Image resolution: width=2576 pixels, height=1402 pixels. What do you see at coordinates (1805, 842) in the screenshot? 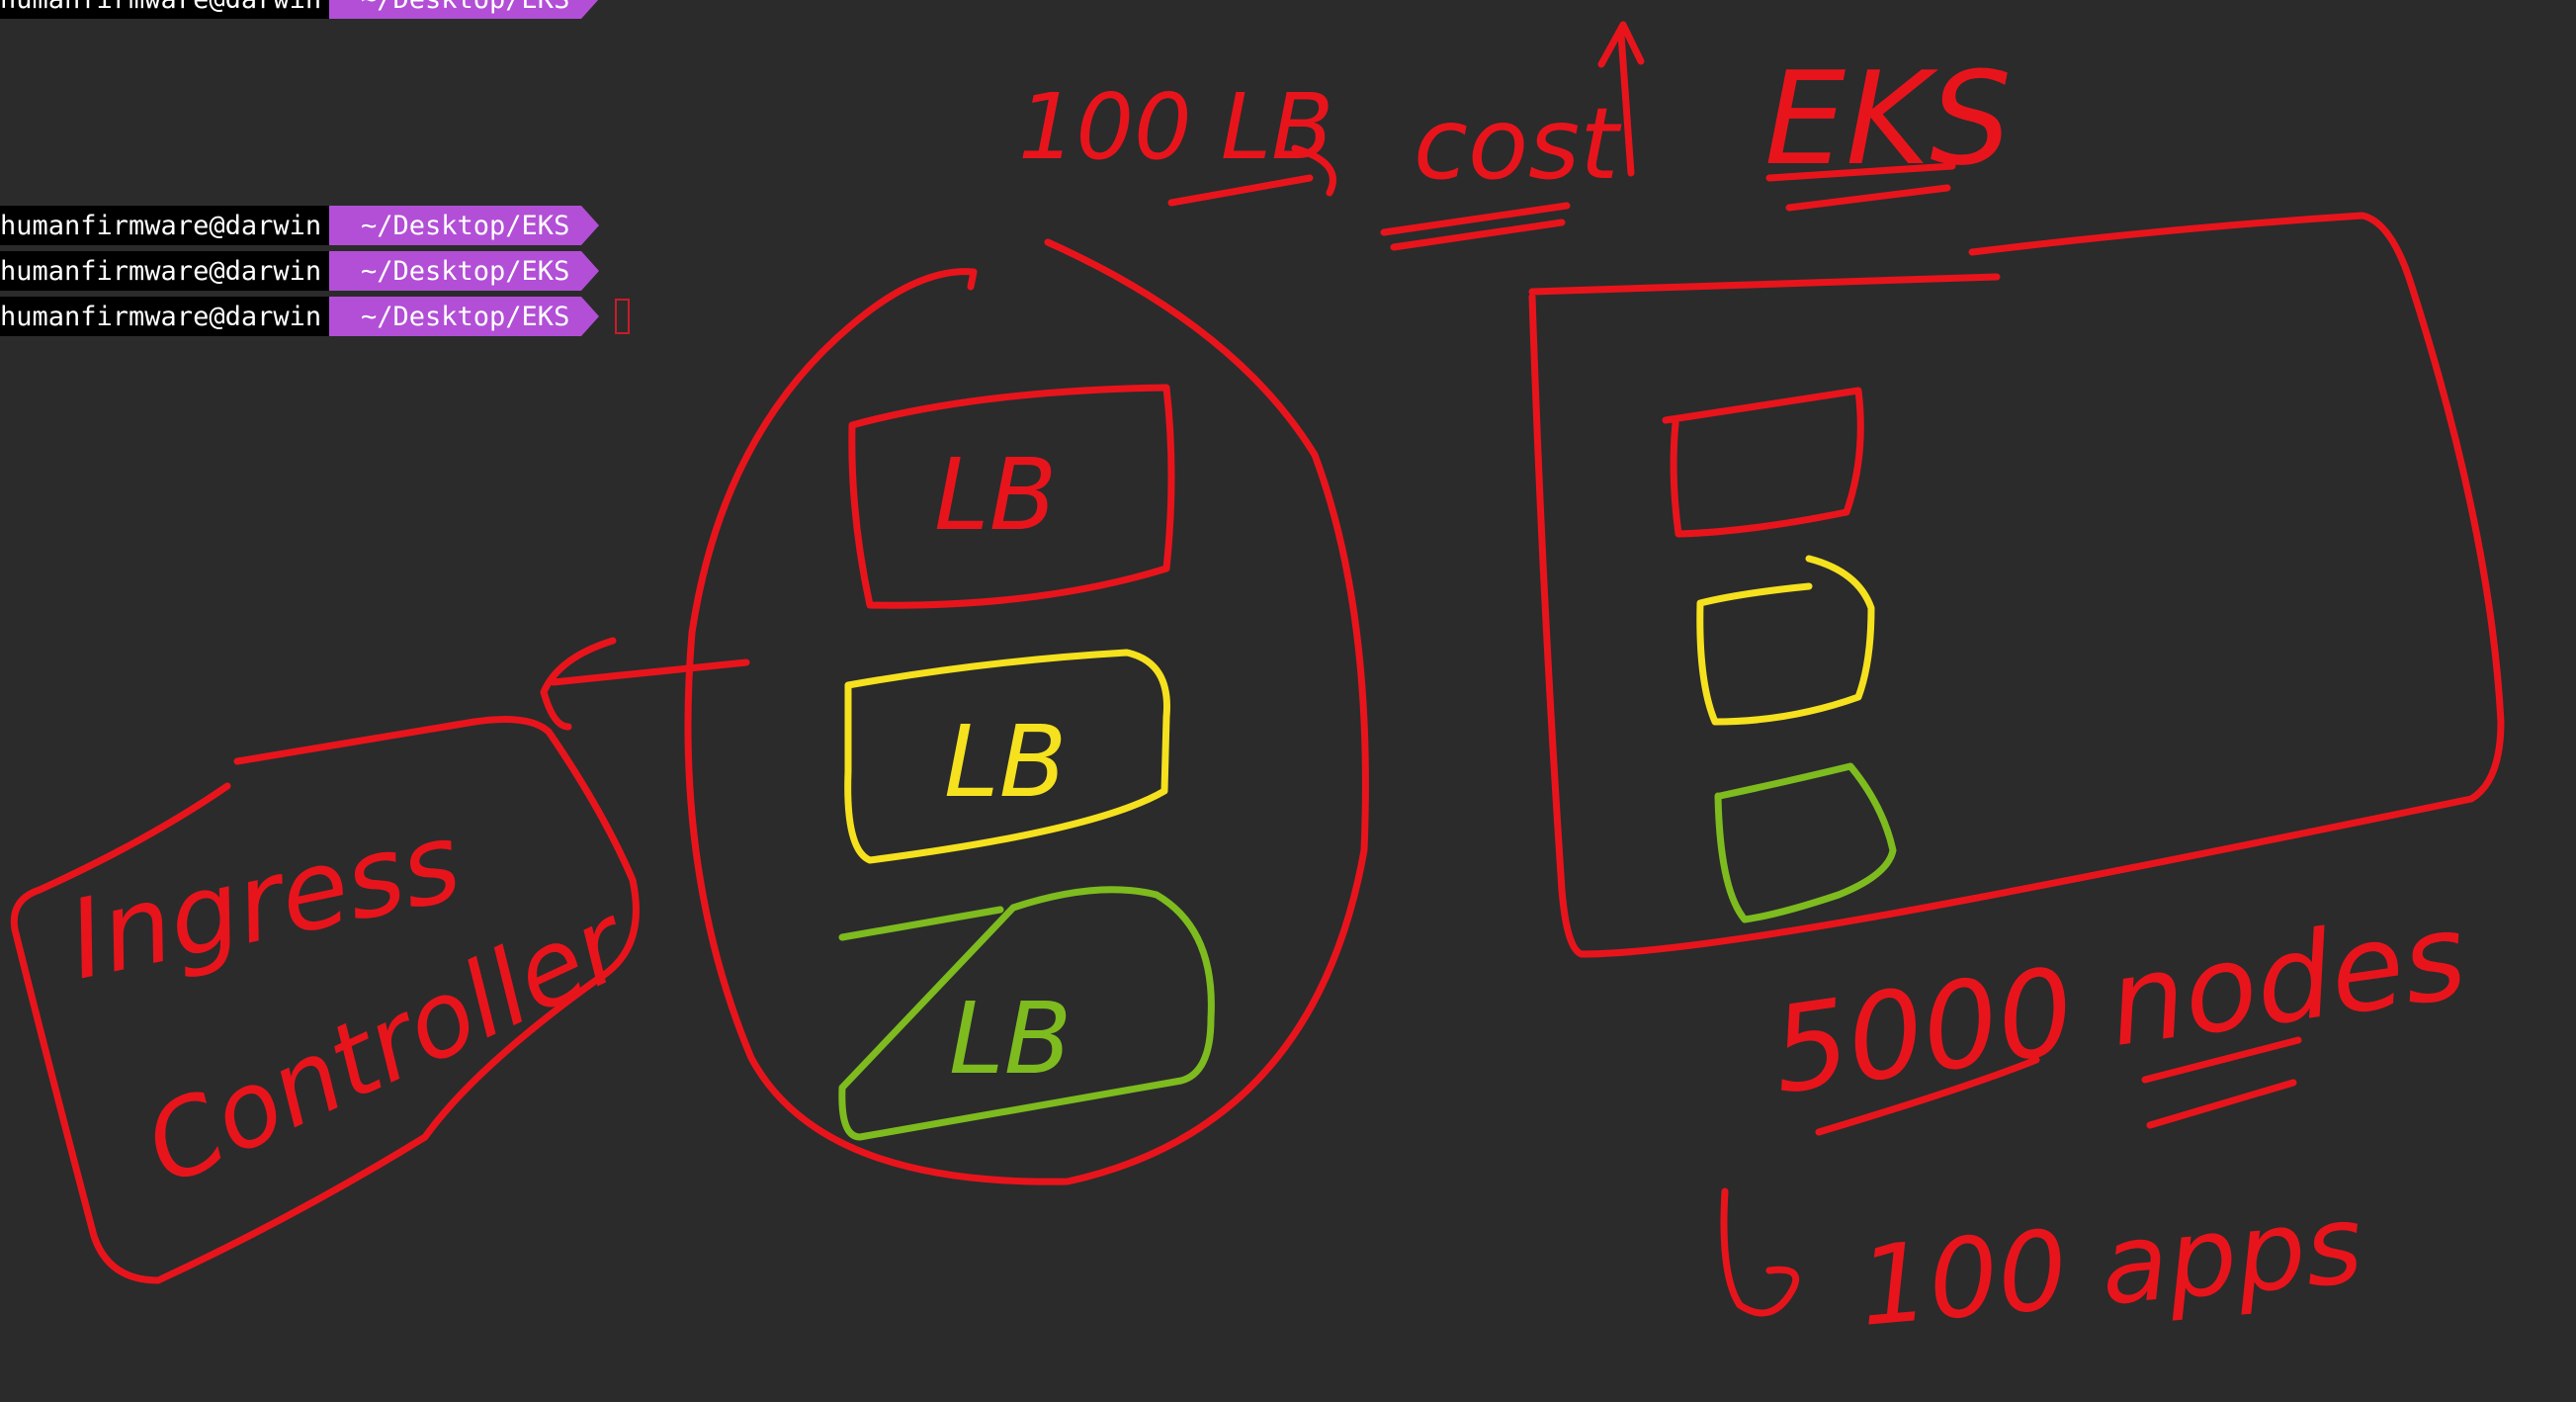
I see `node-box-green` at bounding box center [1805, 842].